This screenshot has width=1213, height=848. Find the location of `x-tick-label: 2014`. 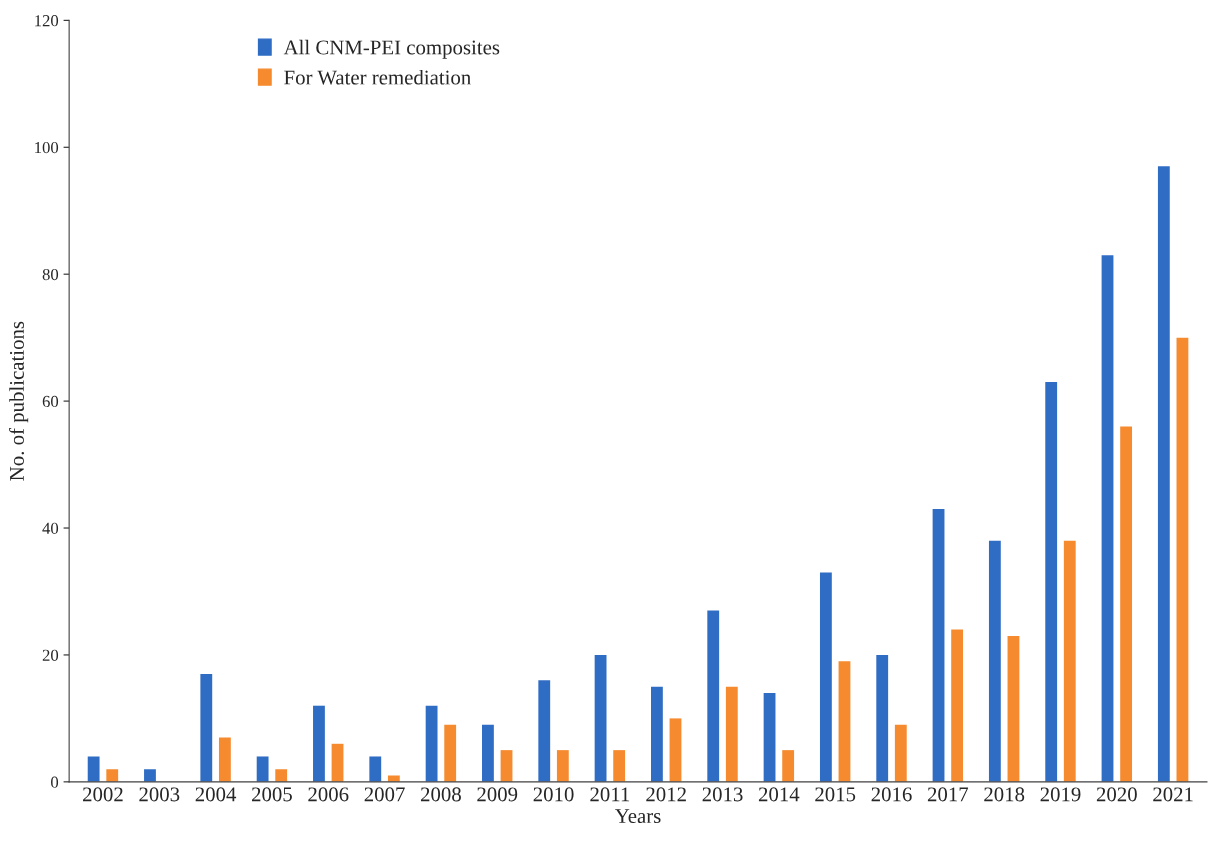

x-tick-label: 2014 is located at coordinates (779, 794).